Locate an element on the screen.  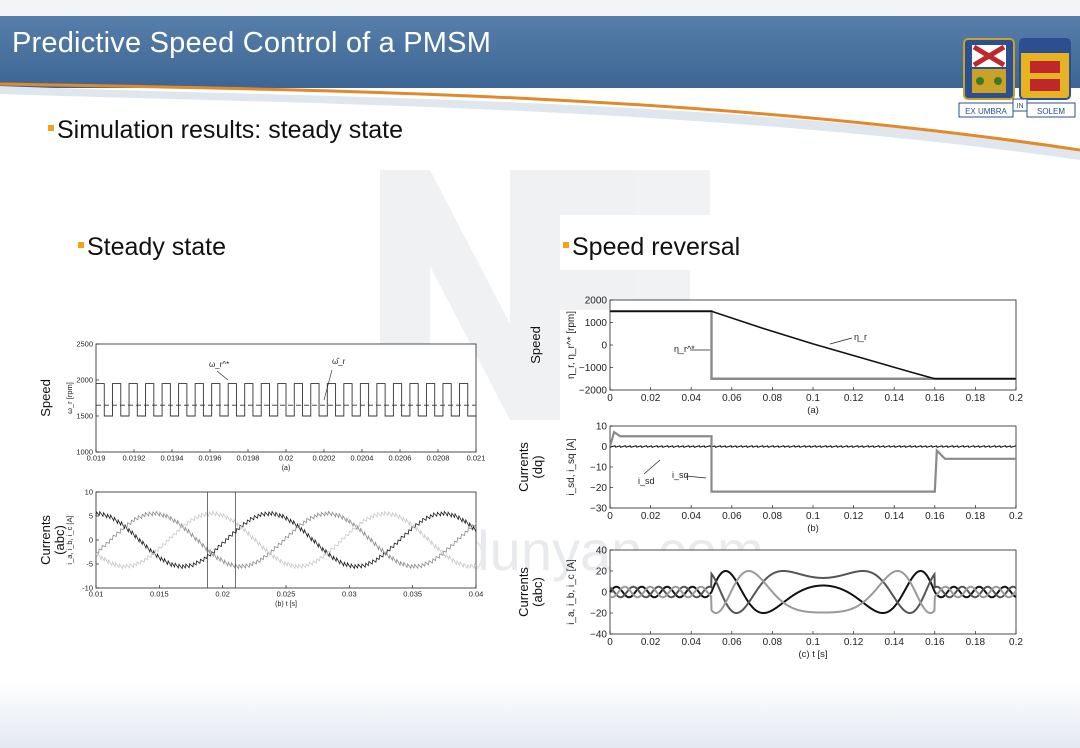
y-axis-label: i_a, i_b, i_c [A] is located at coordinates (571, 592).